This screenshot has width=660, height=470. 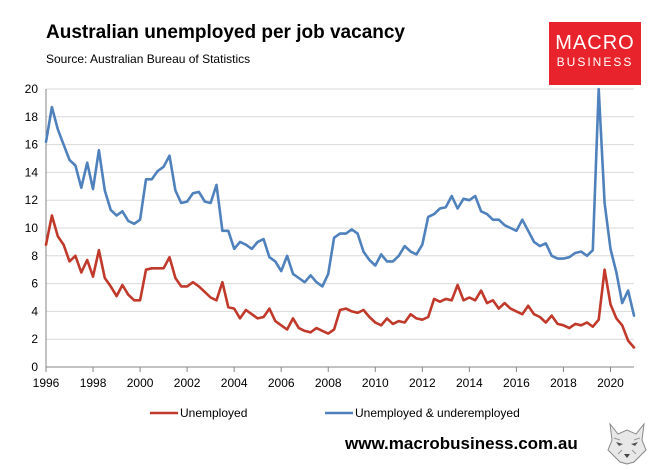 What do you see at coordinates (187, 383) in the screenshot?
I see `x-tick-label: 2002` at bounding box center [187, 383].